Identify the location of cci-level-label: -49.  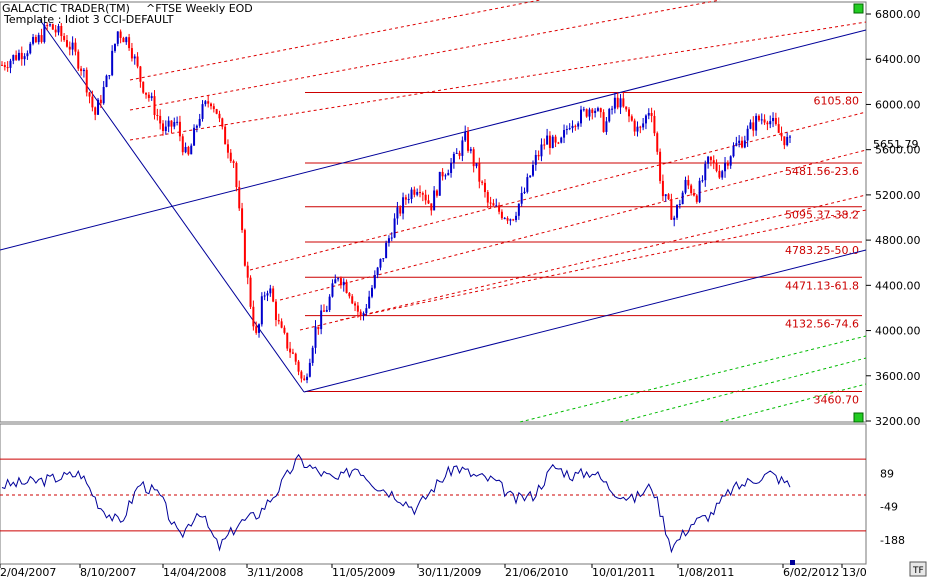
(889, 507).